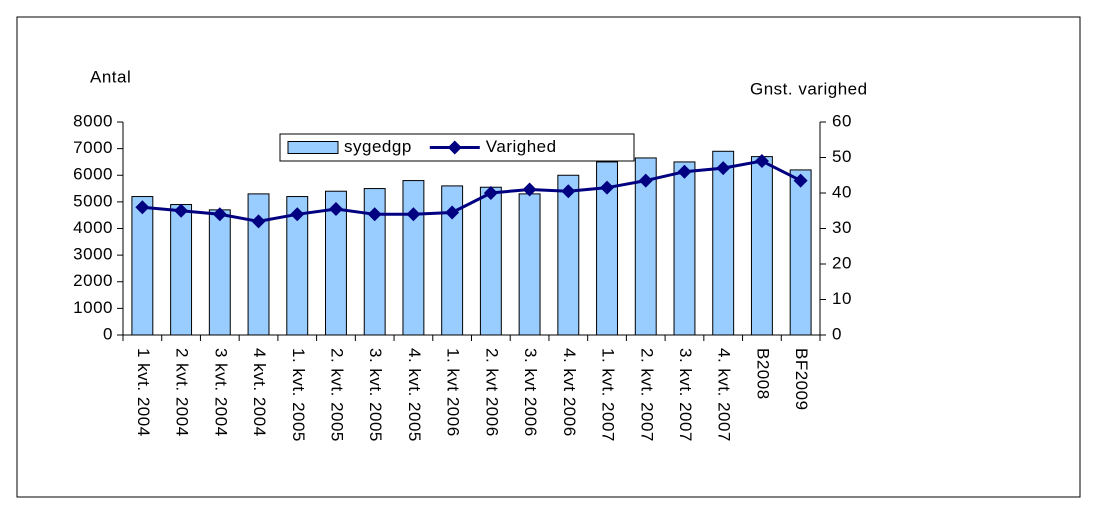 This screenshot has height=515, width=1095. I want to click on x-tick-label: 2. kvt. 2007, so click(646, 395).